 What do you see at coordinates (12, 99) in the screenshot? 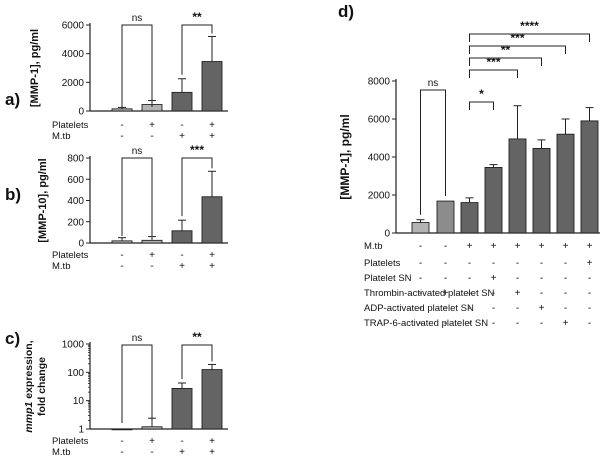
I see `panel-letter: a)` at bounding box center [12, 99].